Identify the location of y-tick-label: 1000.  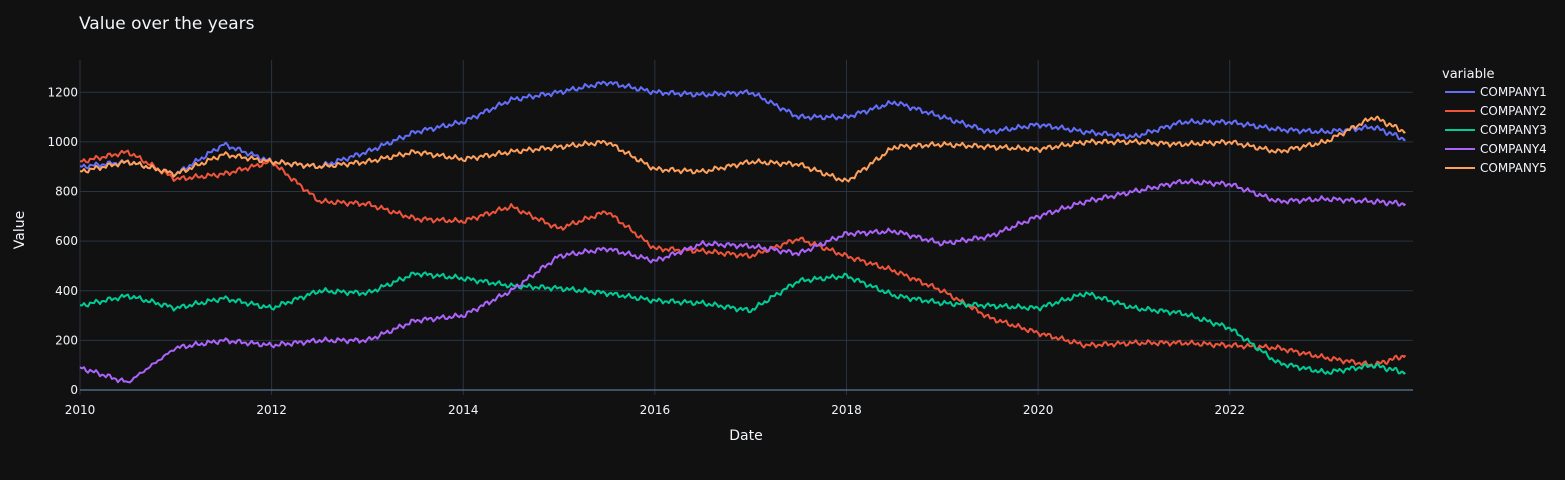
(62, 142).